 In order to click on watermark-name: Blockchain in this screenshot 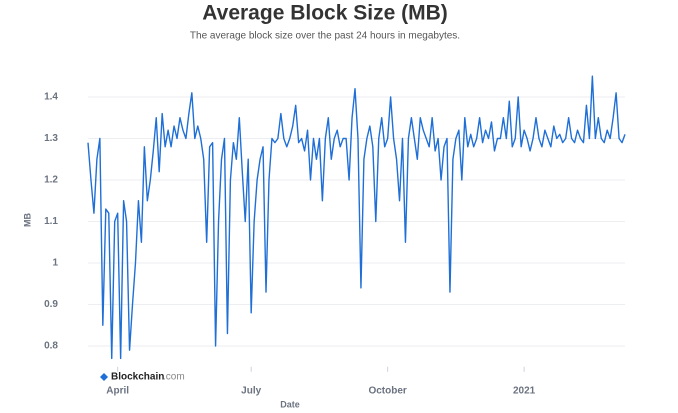, I will do `click(137, 377)`.